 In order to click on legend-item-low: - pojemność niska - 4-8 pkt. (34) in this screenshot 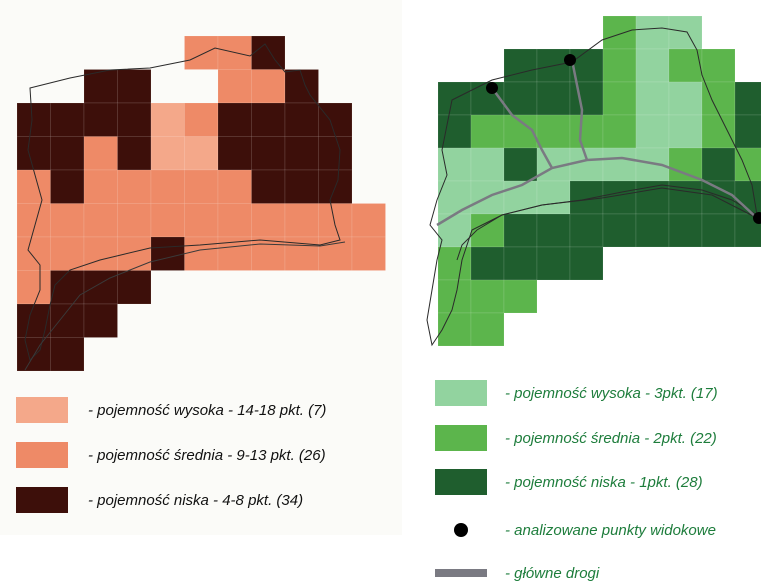, I will do `click(159, 500)`.